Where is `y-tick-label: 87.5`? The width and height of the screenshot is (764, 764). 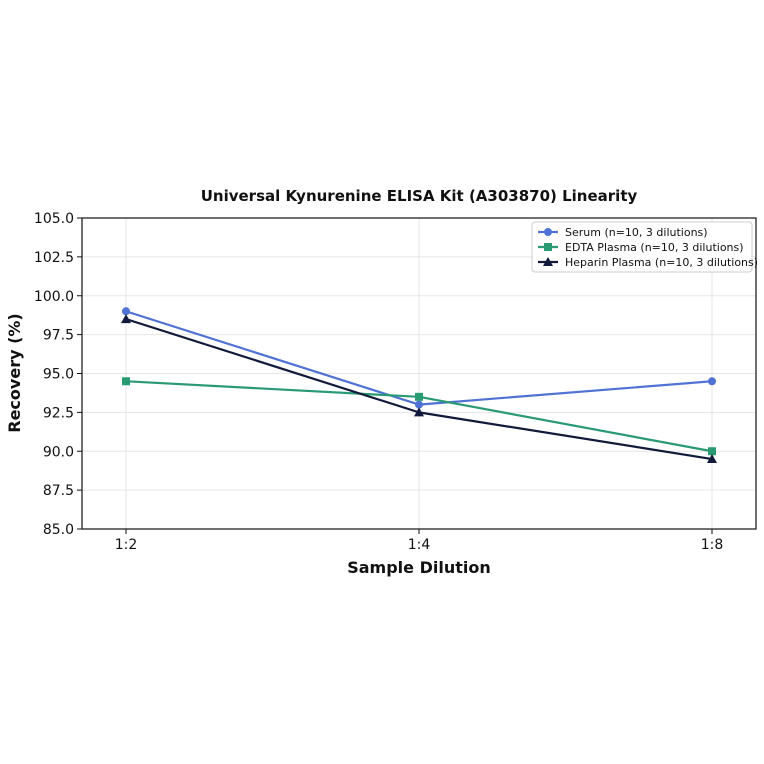 y-tick-label: 87.5 is located at coordinates (58, 491).